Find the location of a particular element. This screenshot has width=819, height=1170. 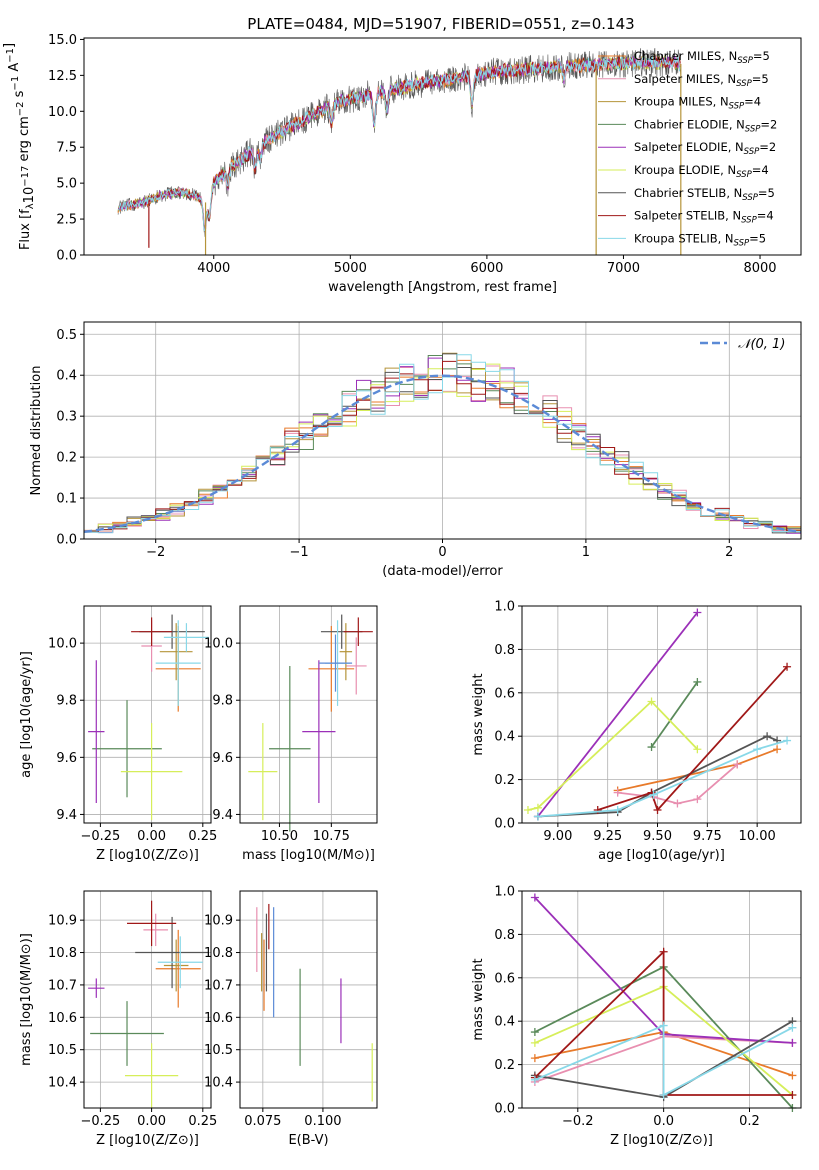

x-tick-label: 6000 is located at coordinates (486, 268).